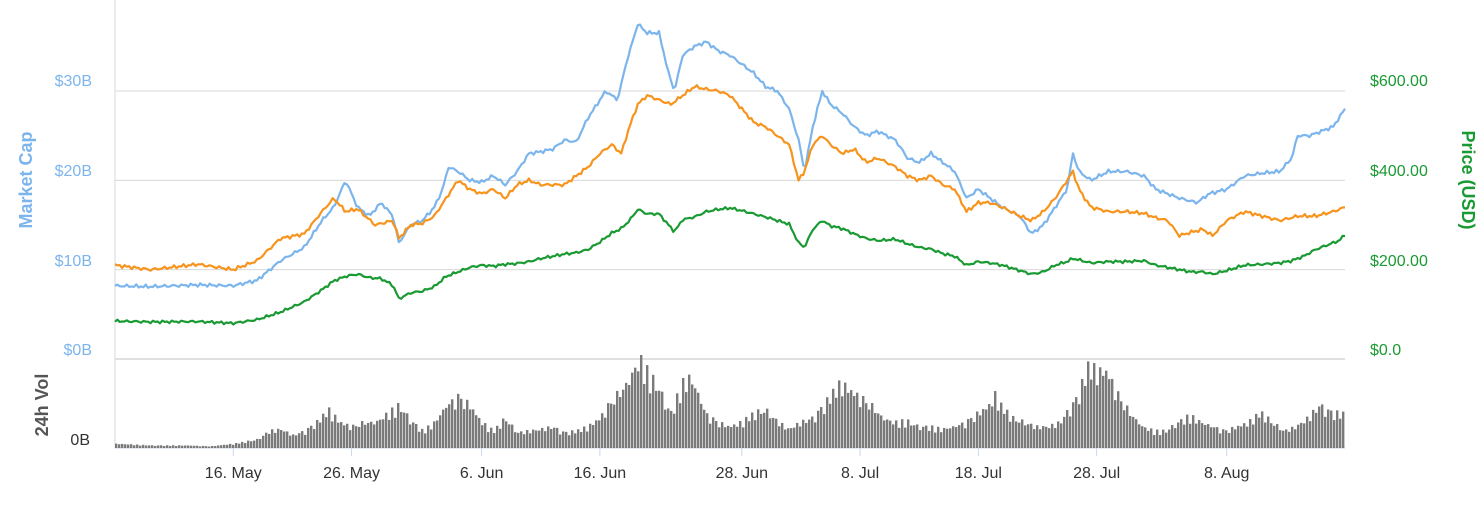  I want to click on x-tick-label: 28. Jul, so click(1096, 473).